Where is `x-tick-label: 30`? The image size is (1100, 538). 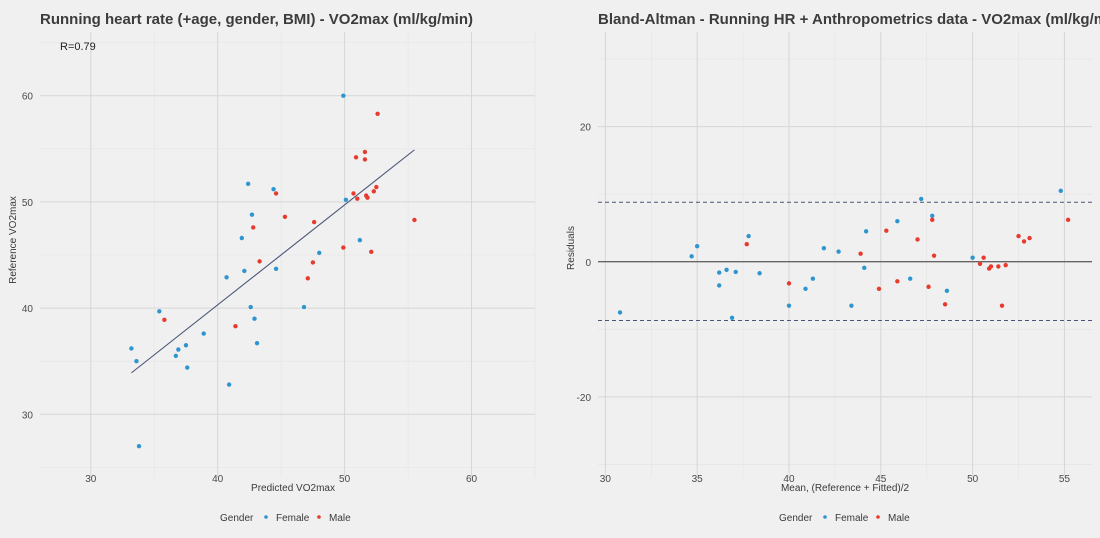
x-tick-label: 30 is located at coordinates (606, 479).